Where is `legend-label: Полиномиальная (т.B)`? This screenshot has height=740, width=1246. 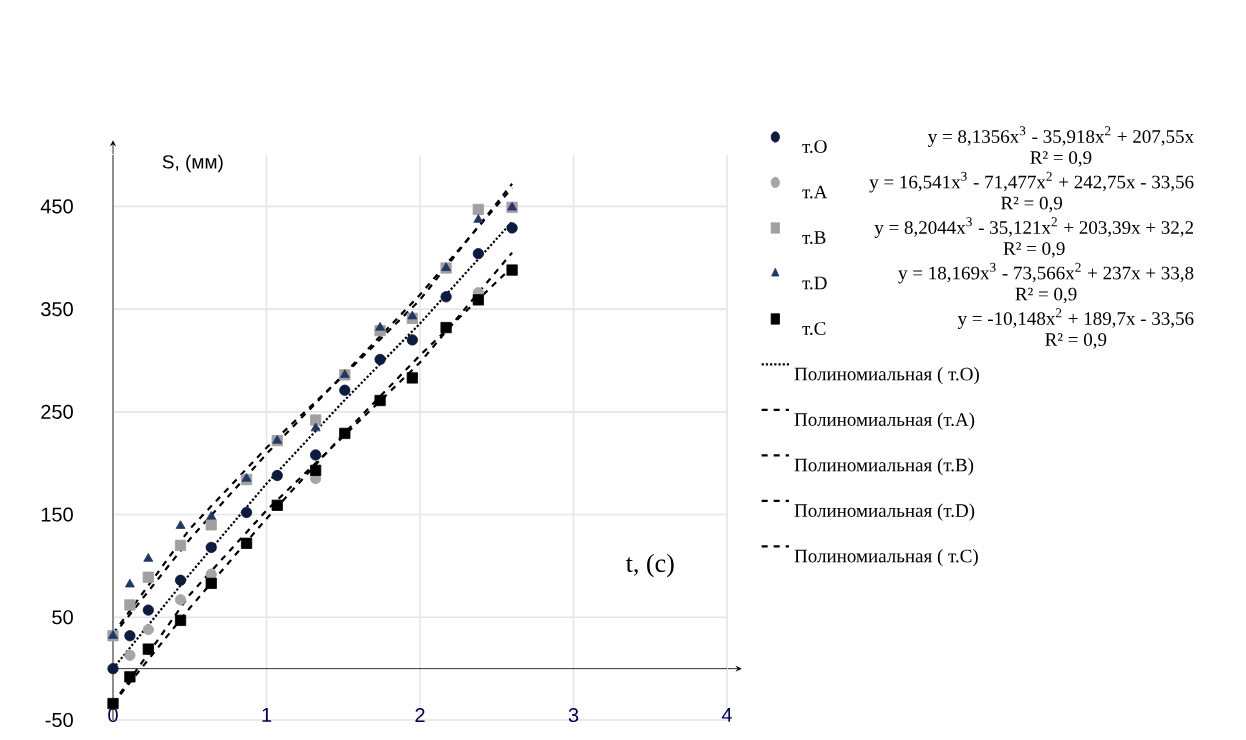 legend-label: Полиномиальная (т.B) is located at coordinates (884, 467).